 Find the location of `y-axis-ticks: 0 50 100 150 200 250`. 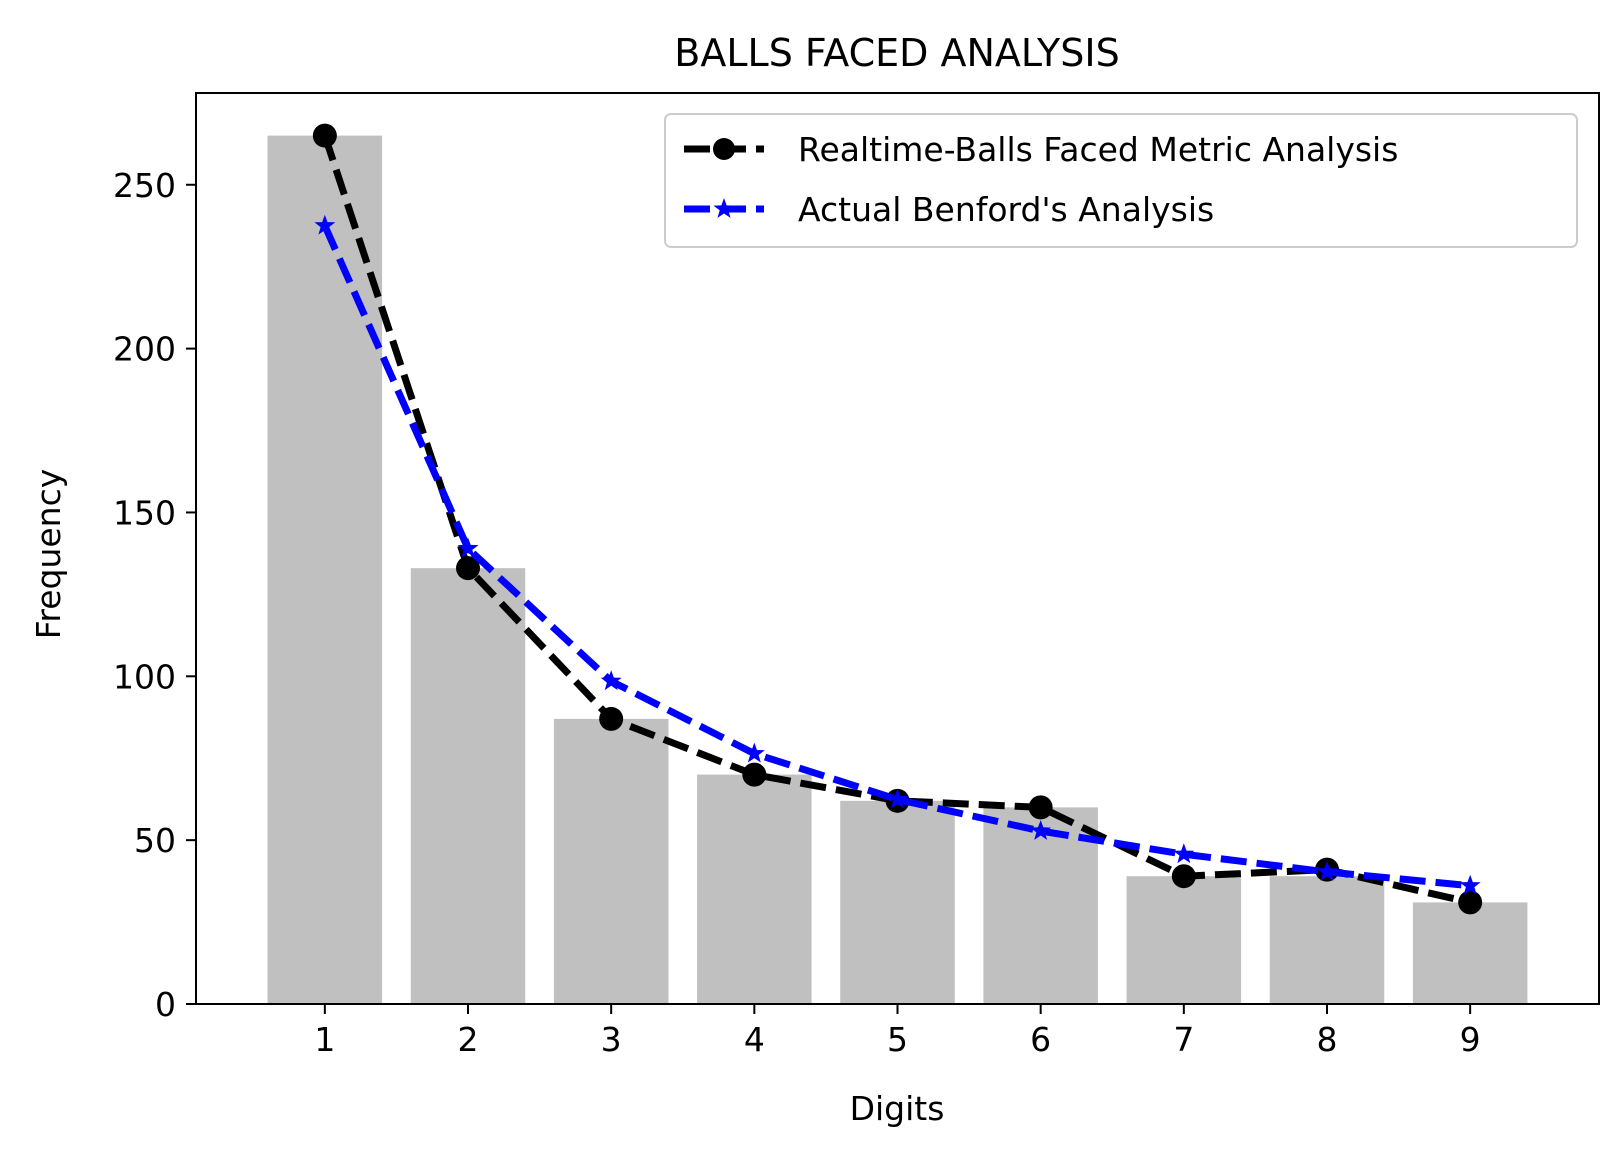

y-axis-ticks: 0 50 100 150 200 250 is located at coordinates (154, 595).